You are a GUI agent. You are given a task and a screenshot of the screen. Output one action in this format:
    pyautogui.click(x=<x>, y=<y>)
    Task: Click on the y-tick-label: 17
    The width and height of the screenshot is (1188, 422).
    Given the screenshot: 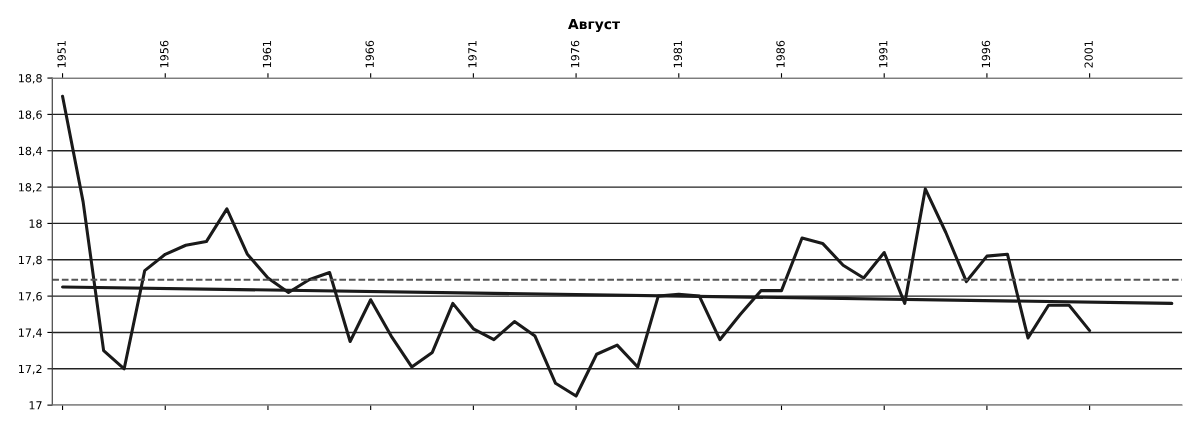 What is the action you would take?
    pyautogui.click(x=35, y=405)
    